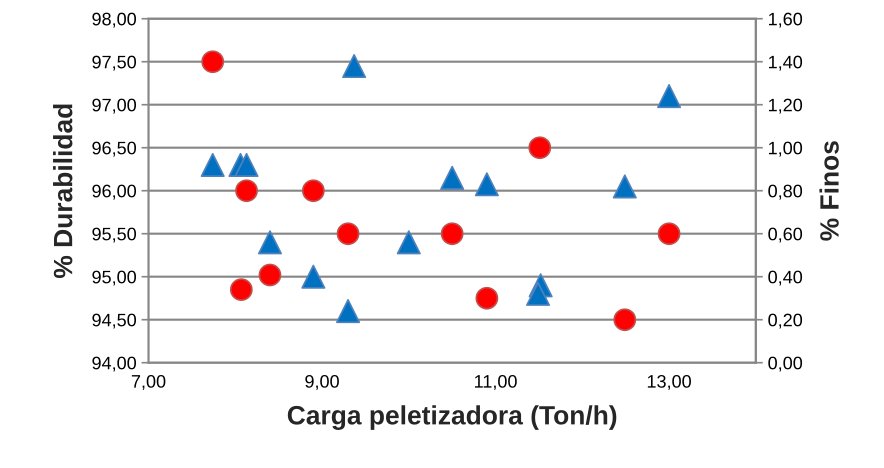 This screenshot has width=884, height=468. Describe the element at coordinates (785, 235) in the screenshot. I see `y2-tick-label: 0,60` at that location.